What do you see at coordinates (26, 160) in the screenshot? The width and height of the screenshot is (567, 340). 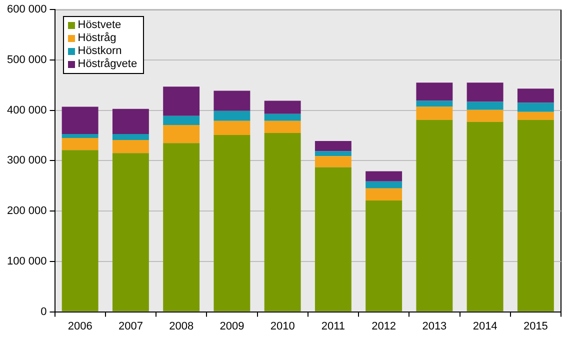 I see `y-tick-label: 300 000` at bounding box center [26, 160].